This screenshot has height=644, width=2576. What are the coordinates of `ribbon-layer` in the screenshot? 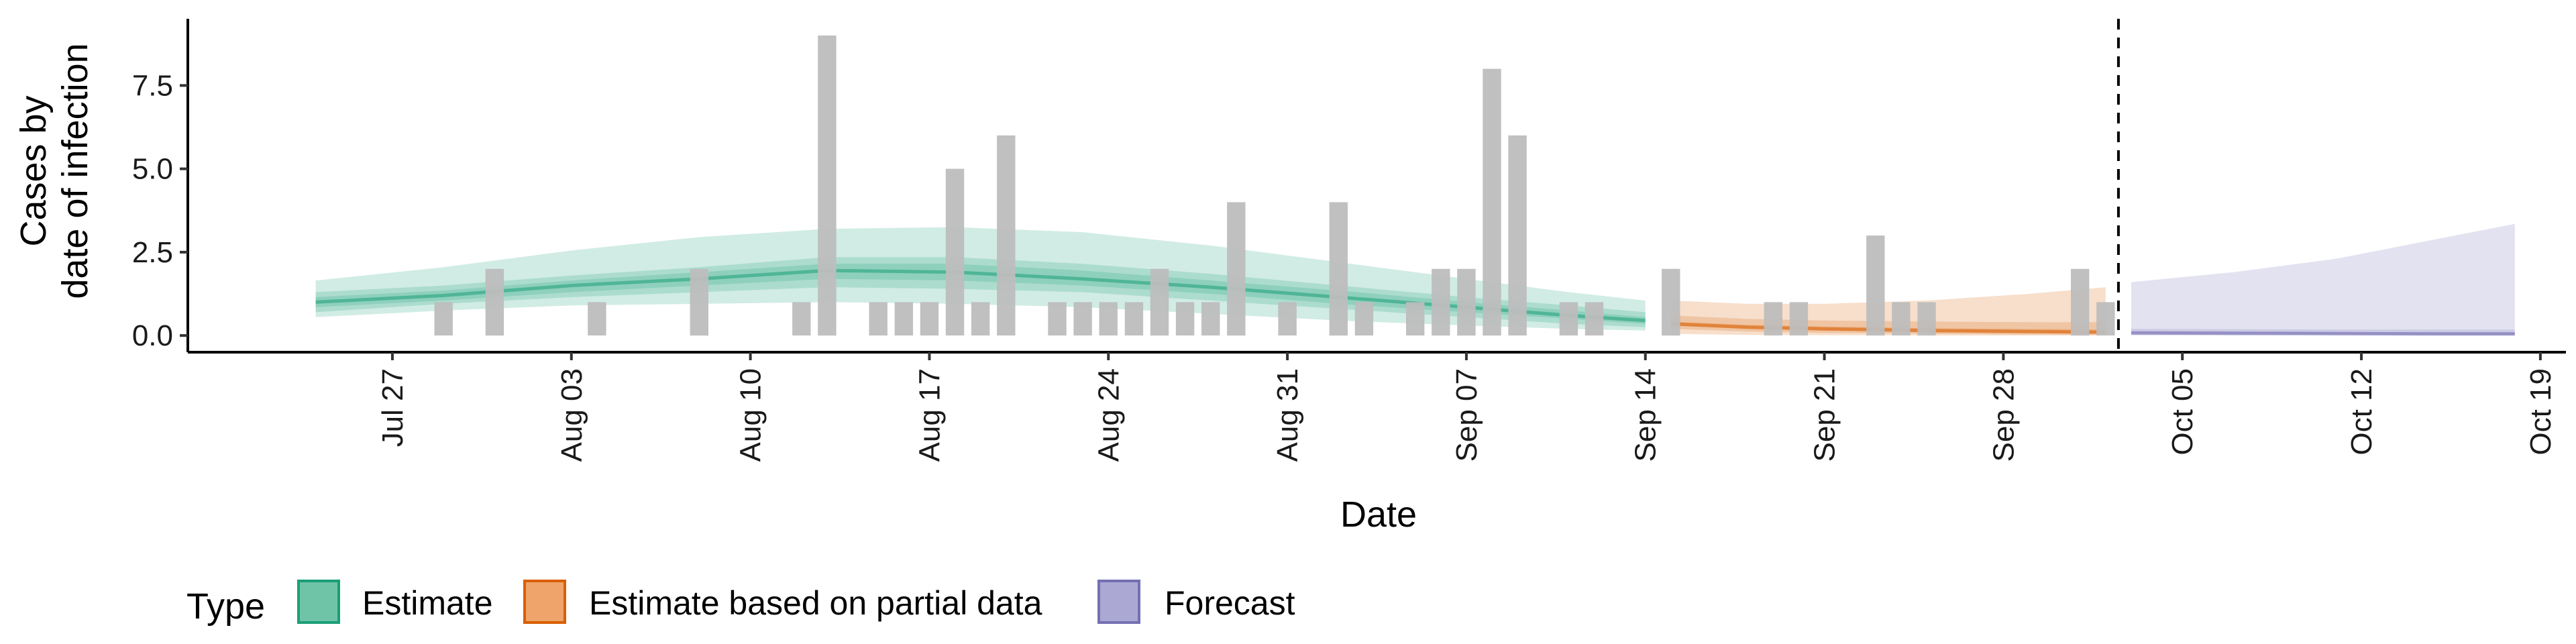 It's located at (1415, 279).